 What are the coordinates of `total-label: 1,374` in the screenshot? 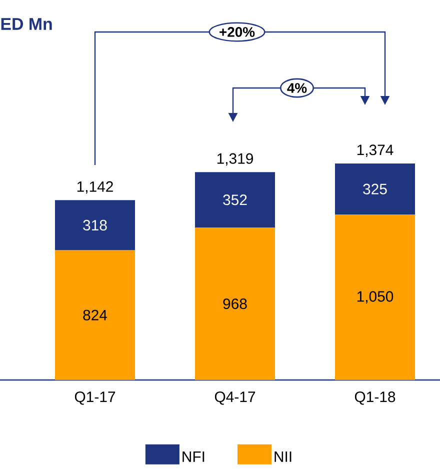 It's located at (375, 150).